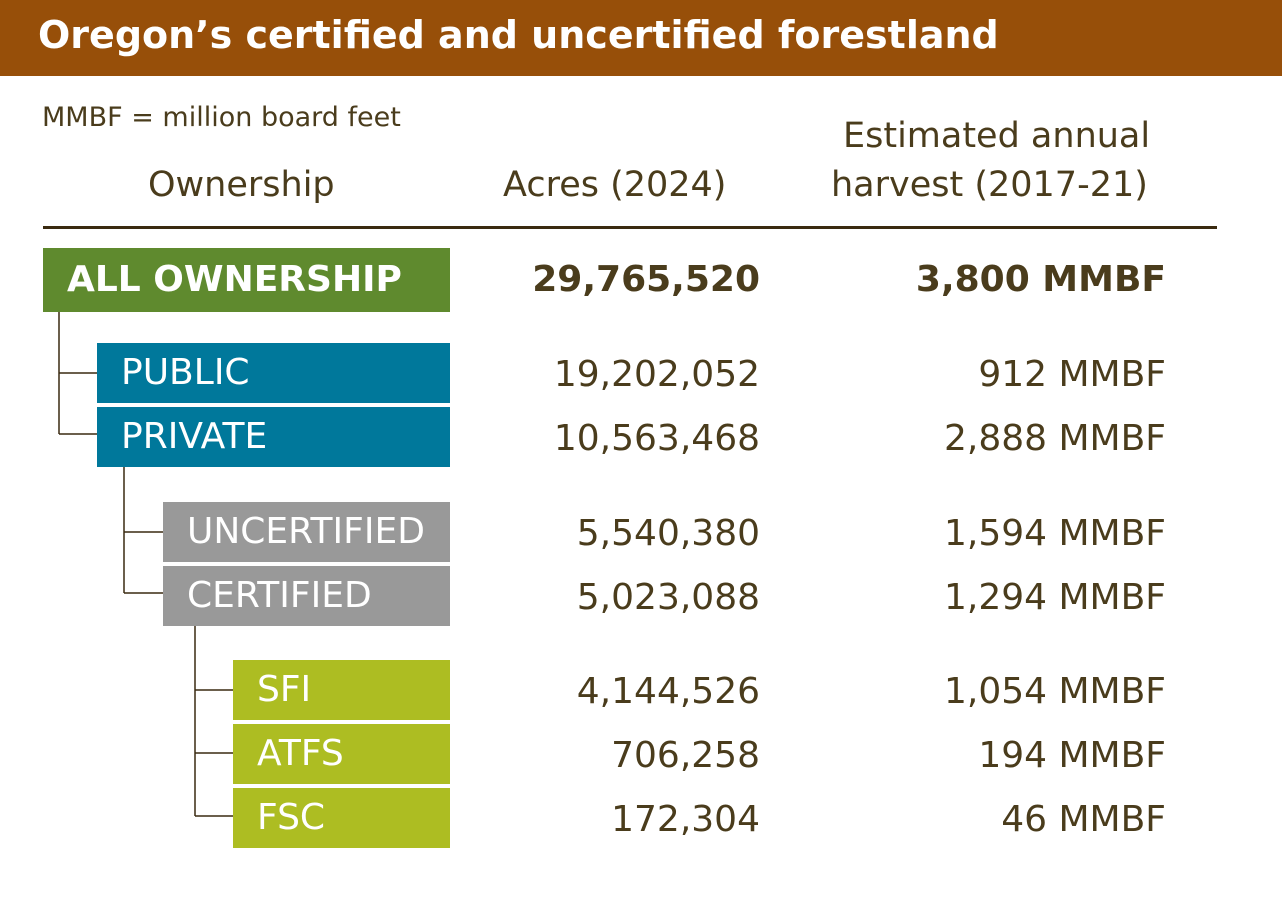 The image size is (1282, 906). Describe the element at coordinates (1040, 279) in the screenshot. I see `harvest-value: 3,800 MMBF` at that location.